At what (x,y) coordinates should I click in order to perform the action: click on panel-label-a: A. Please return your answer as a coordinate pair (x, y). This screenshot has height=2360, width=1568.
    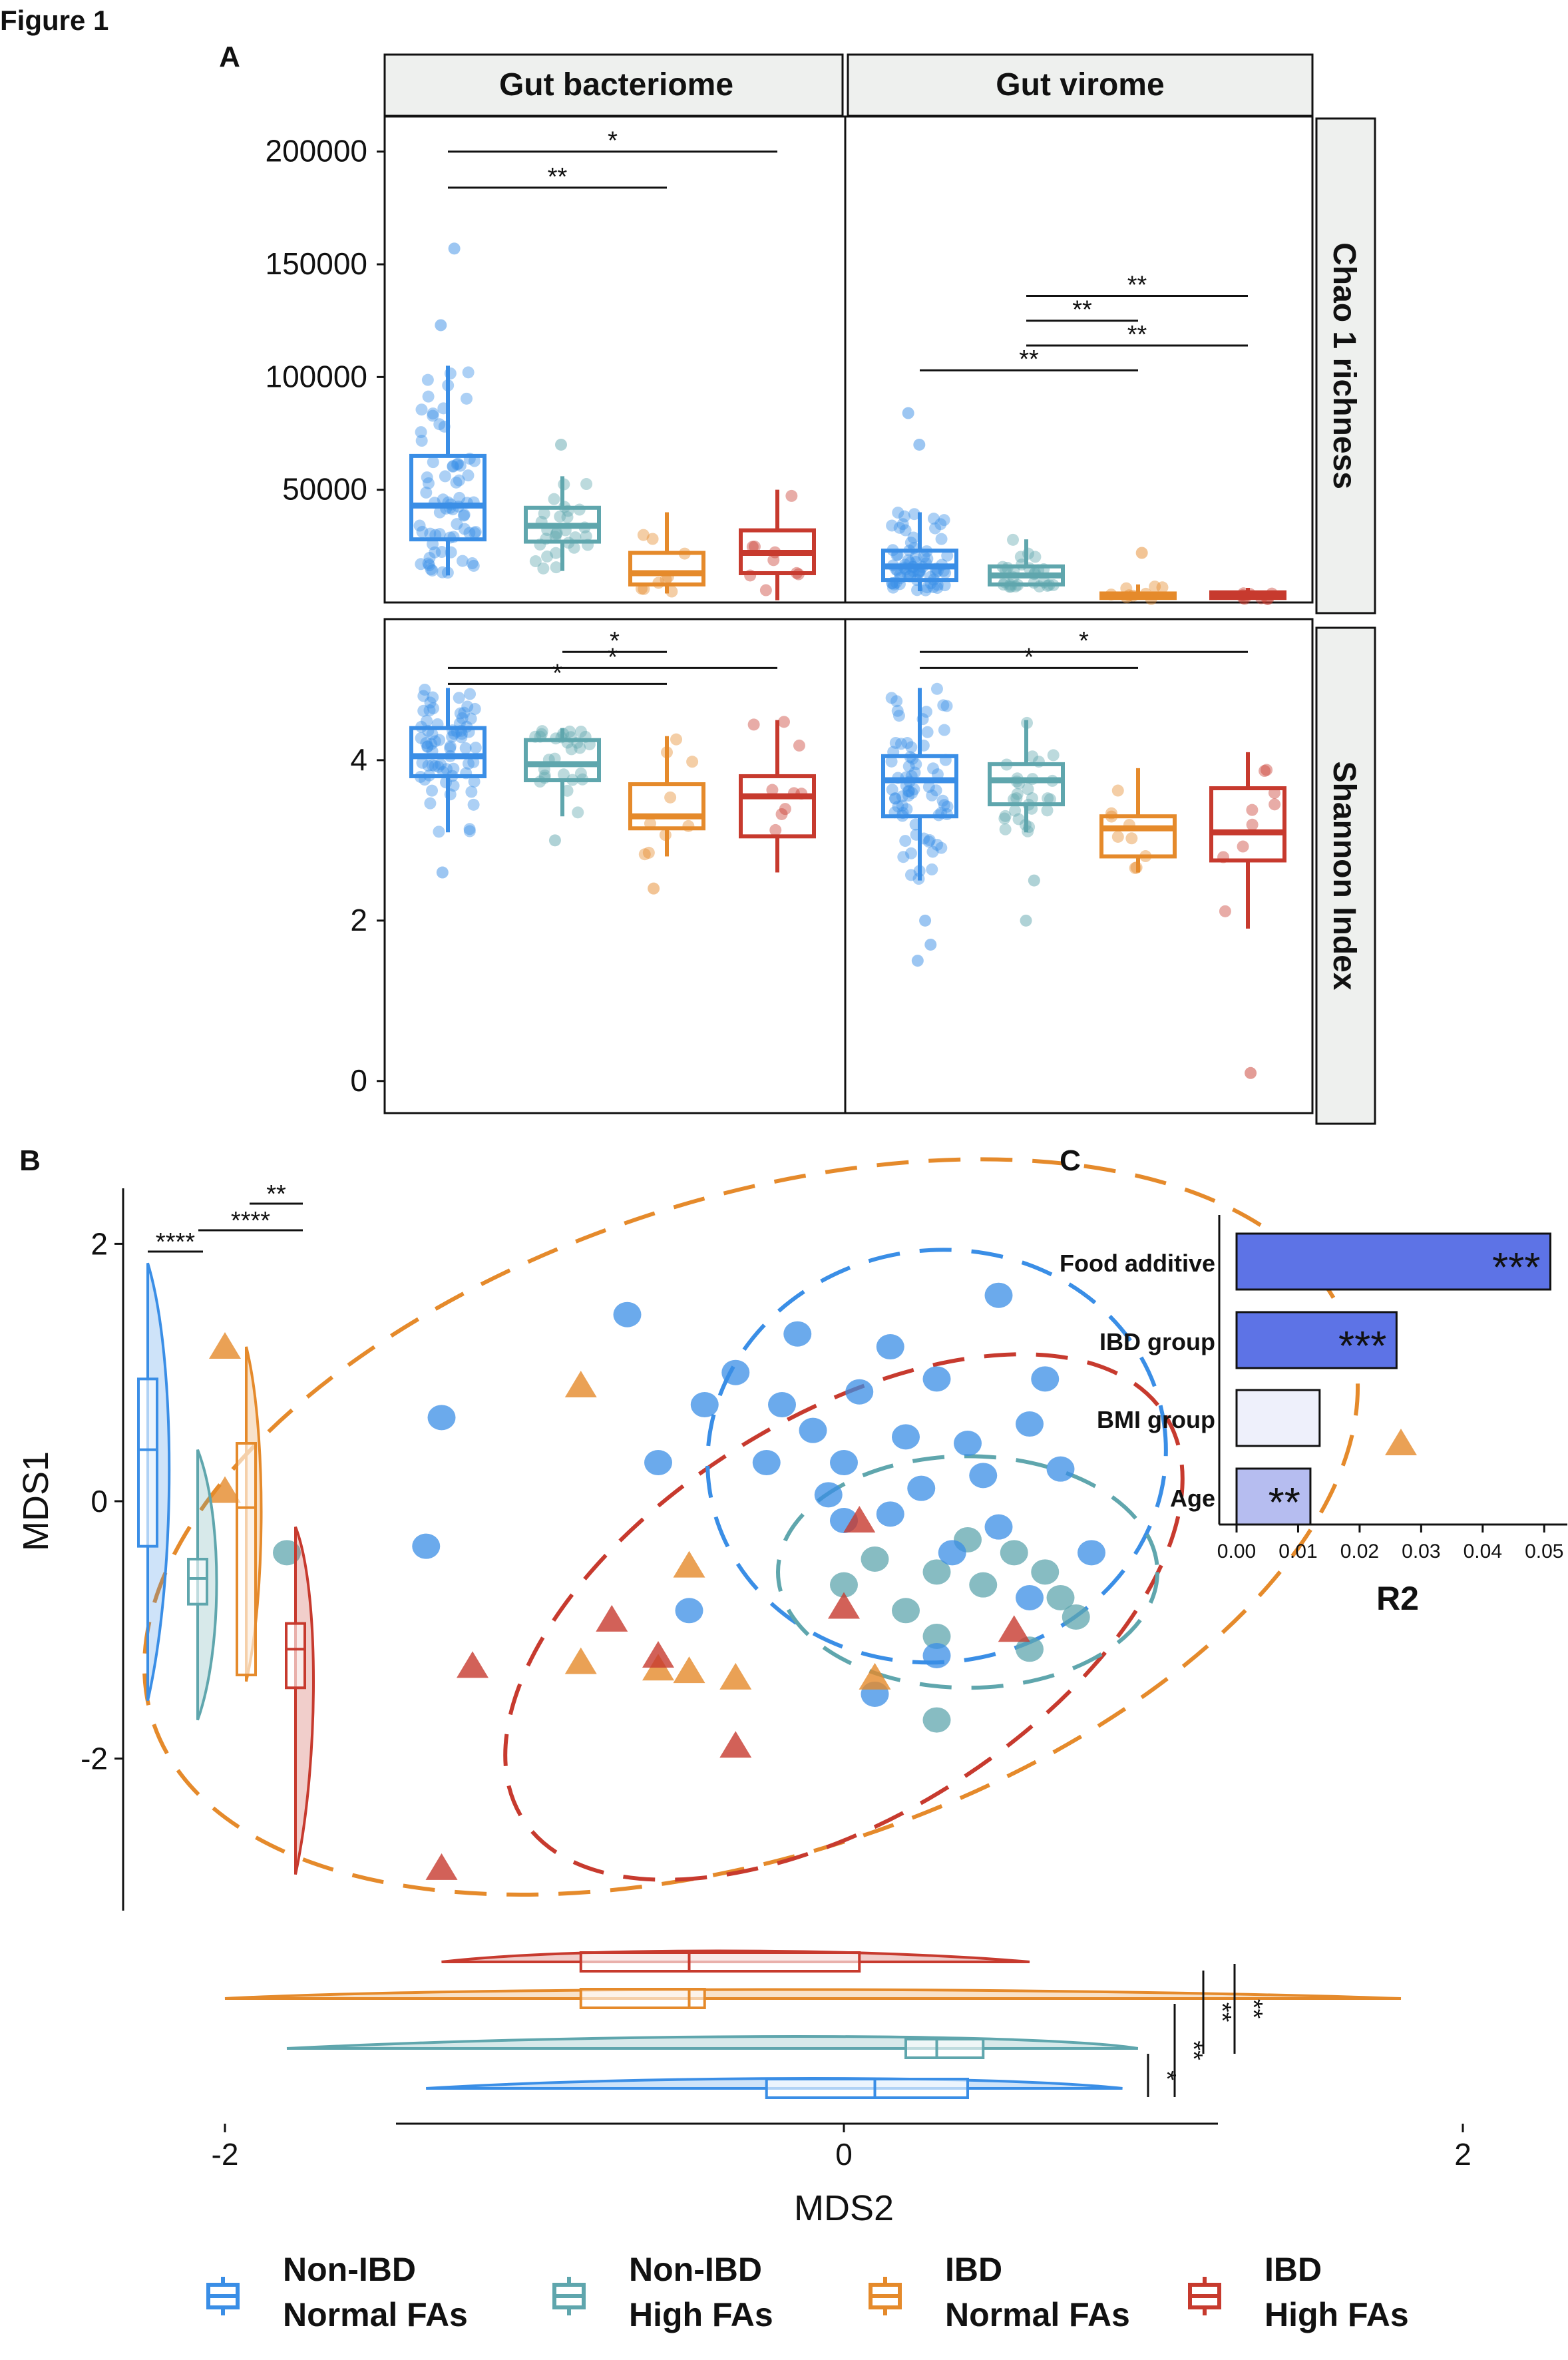
    Looking at the image, I should click on (229, 57).